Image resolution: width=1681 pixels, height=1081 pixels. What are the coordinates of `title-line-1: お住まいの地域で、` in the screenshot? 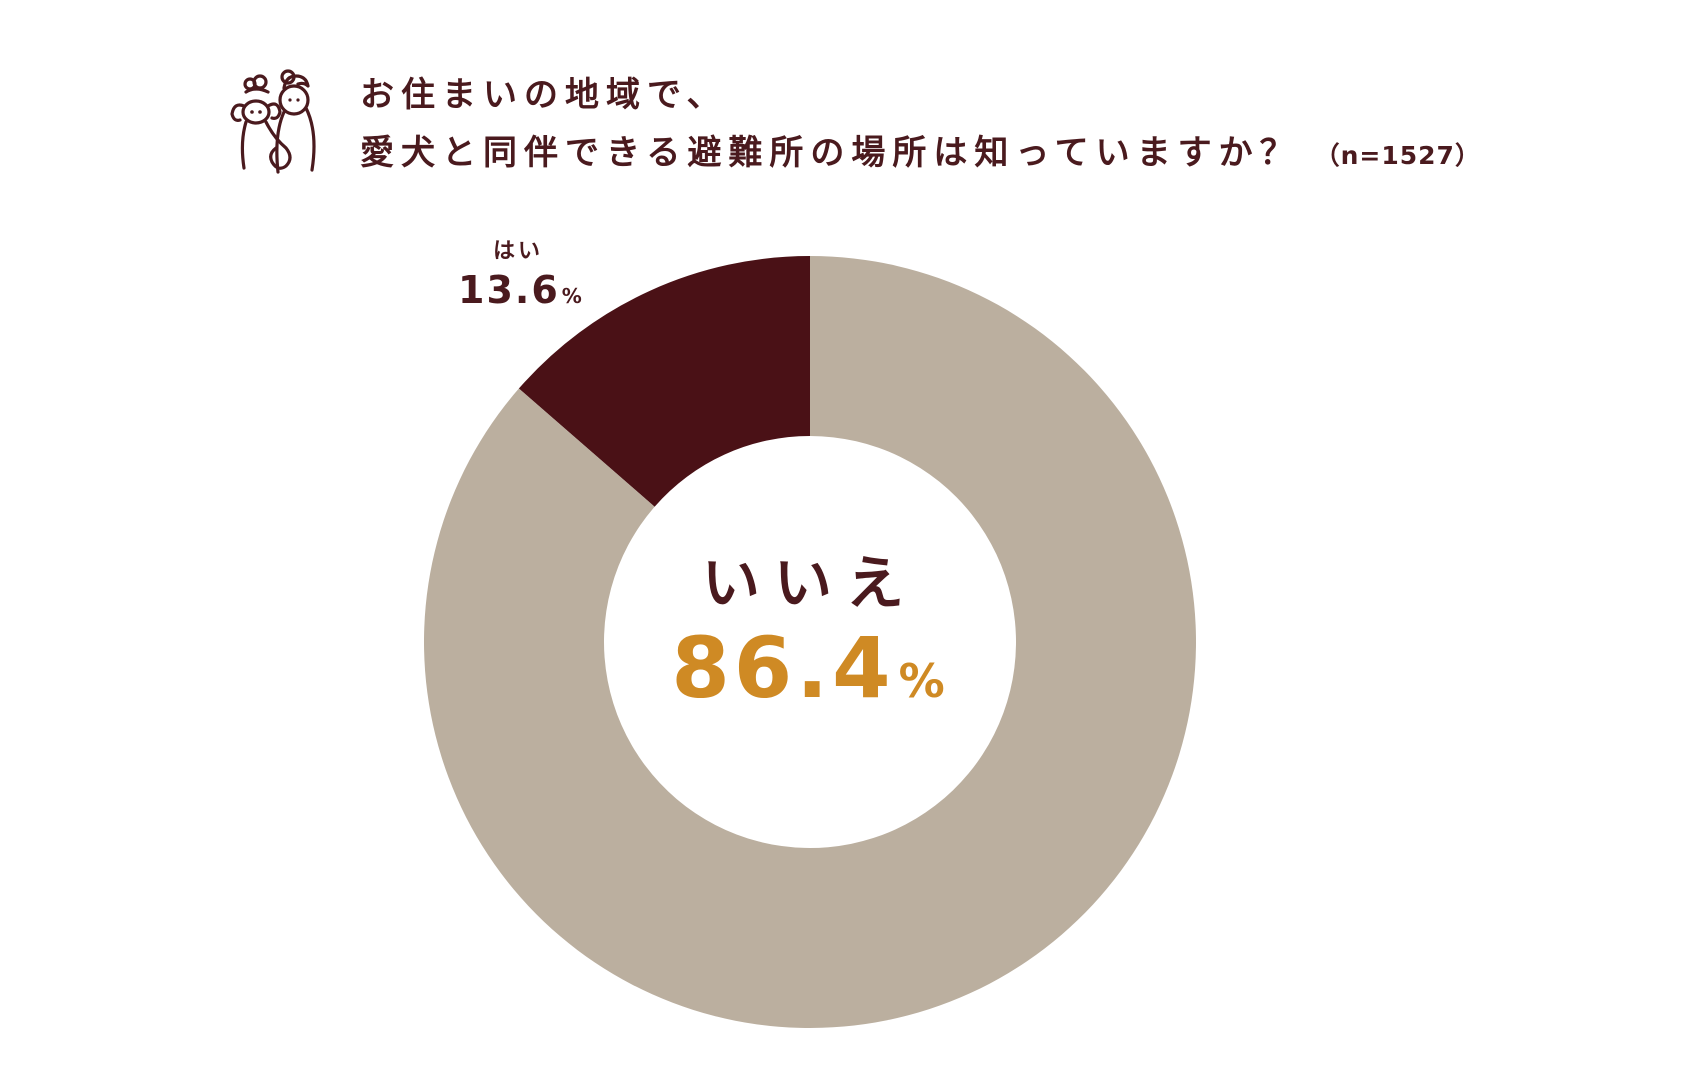 It's located at (544, 95).